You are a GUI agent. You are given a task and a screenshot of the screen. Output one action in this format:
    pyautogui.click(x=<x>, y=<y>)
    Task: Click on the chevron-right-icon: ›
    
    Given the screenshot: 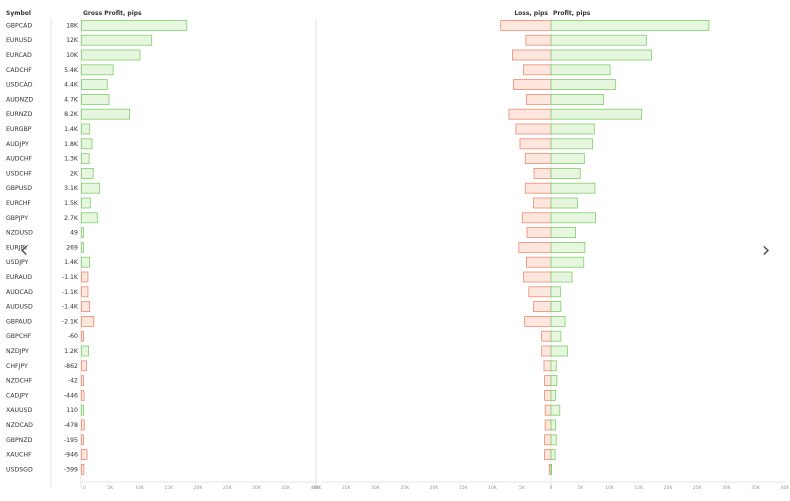 What is the action you would take?
    pyautogui.click(x=766, y=250)
    